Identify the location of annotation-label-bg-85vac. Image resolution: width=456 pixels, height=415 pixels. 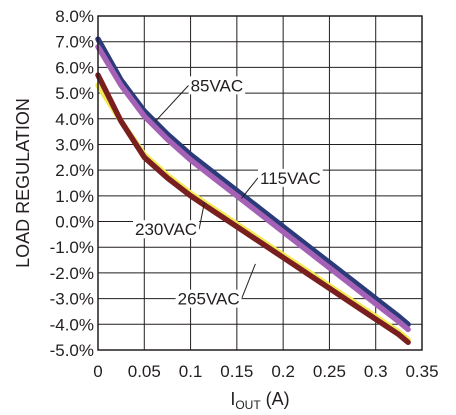
(217, 85).